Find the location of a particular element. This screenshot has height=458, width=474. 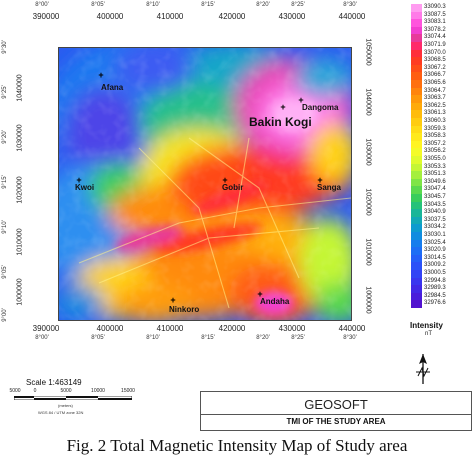

legend-row: 33066.7 is located at coordinates (437, 76).